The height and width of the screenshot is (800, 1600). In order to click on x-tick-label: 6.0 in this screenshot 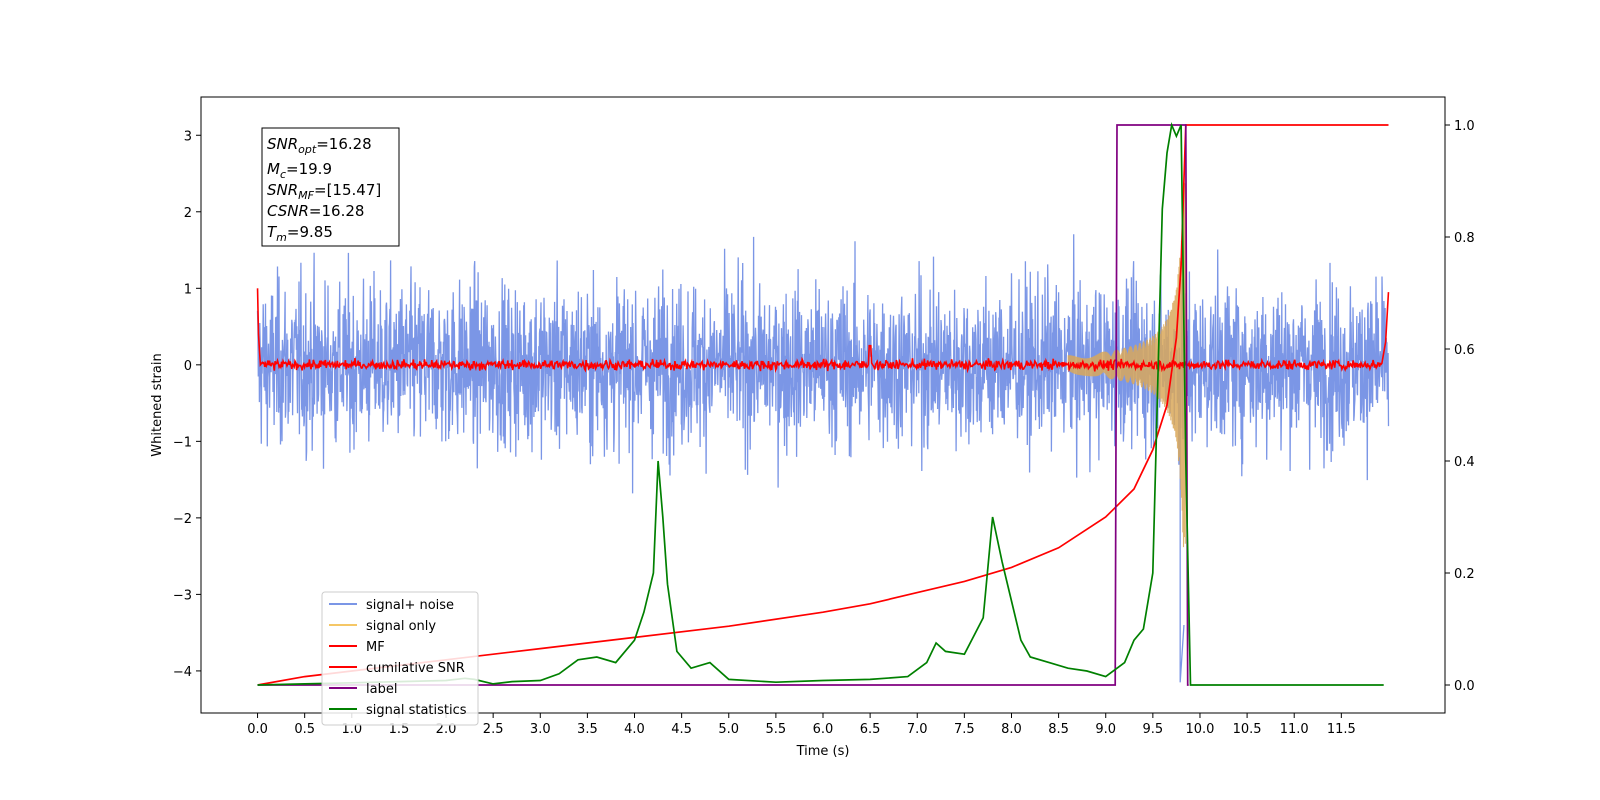, I will do `click(823, 729)`.